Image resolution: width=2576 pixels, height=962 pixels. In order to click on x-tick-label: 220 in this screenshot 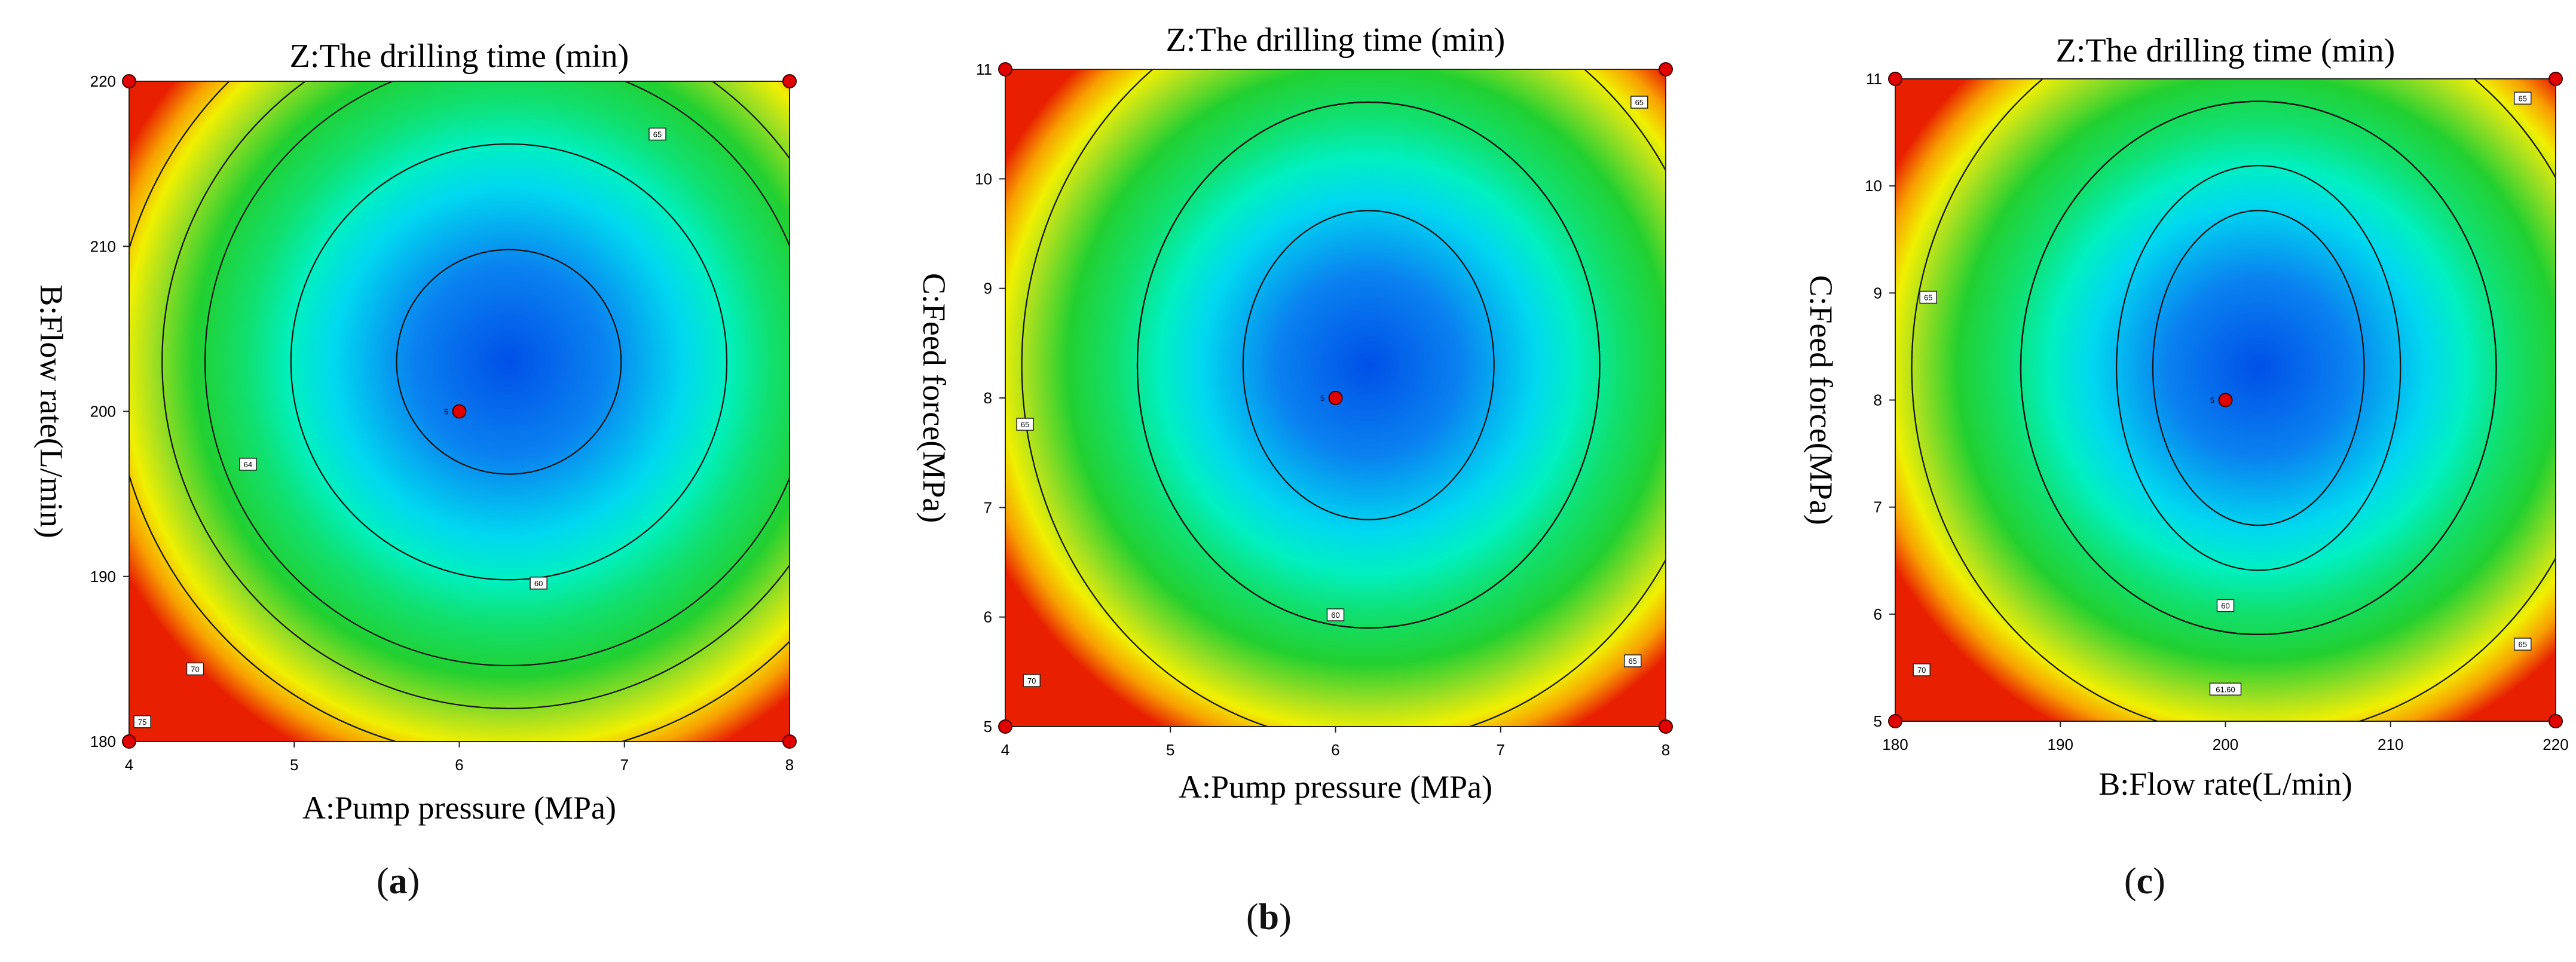, I will do `click(2555, 745)`.